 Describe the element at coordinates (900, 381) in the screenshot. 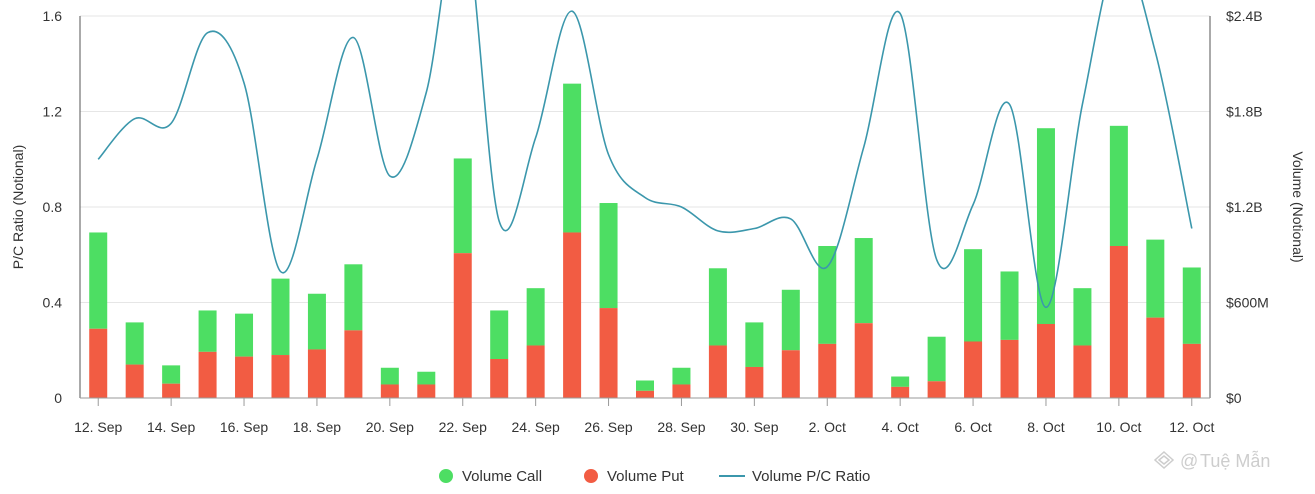

I see `bar-volume-call-4-oct` at that location.